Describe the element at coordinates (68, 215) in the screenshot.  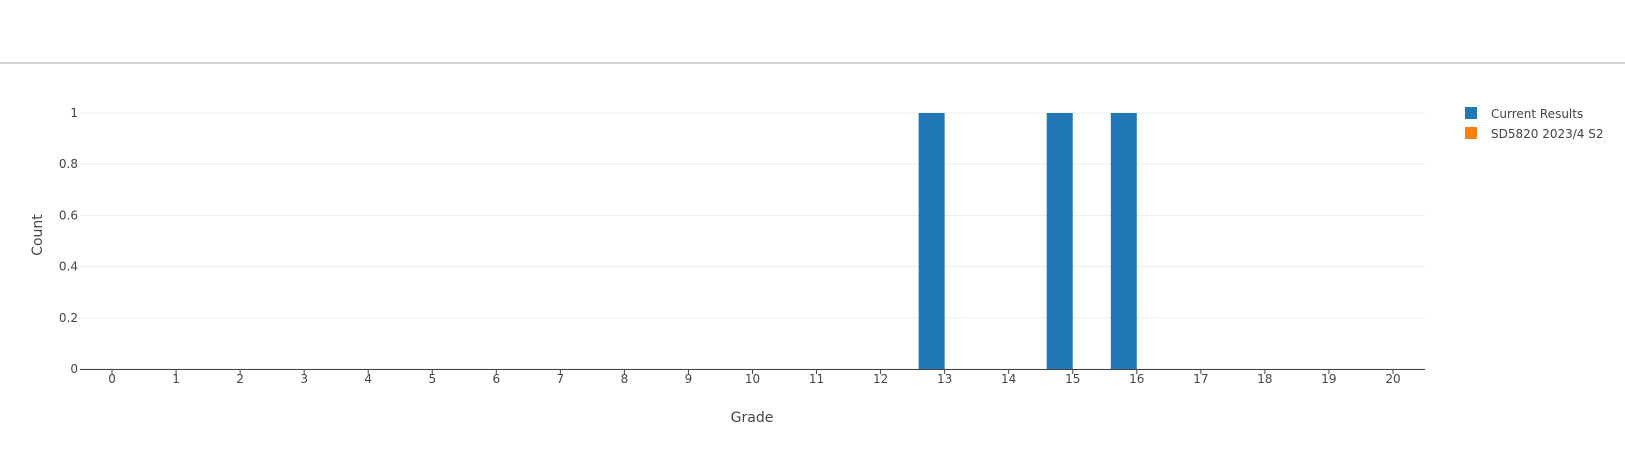
I see `y-tick-label: 0.6` at that location.